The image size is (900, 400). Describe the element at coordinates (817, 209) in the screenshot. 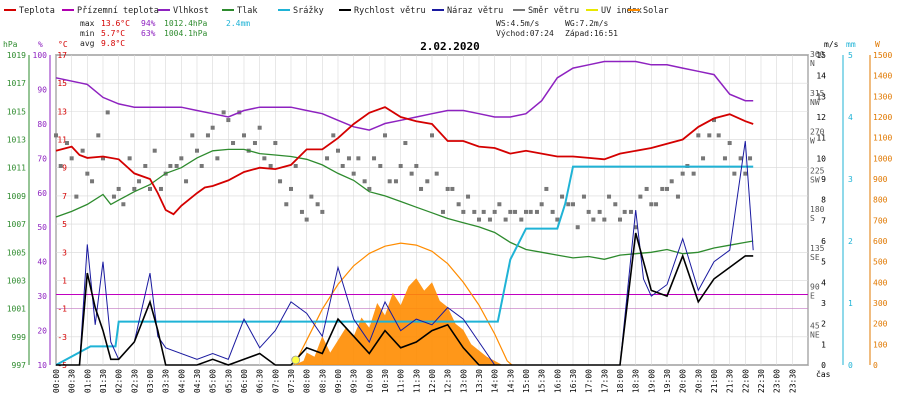

I see `dir-tick: 180` at that location.